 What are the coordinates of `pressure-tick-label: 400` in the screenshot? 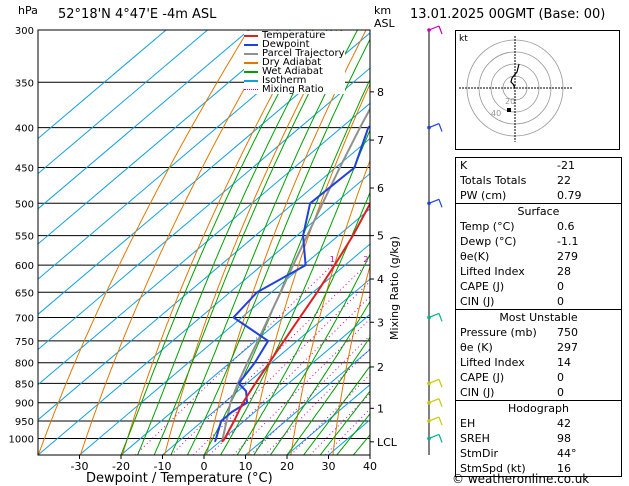 It's located at (24, 129).